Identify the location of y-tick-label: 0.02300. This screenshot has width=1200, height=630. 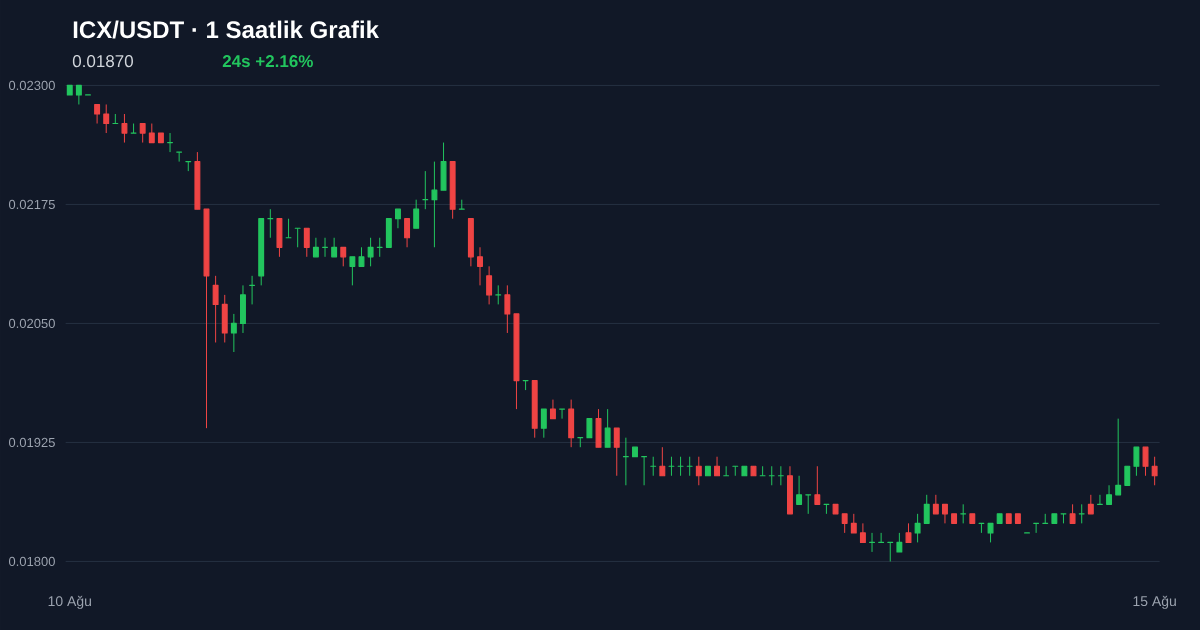
(31, 85).